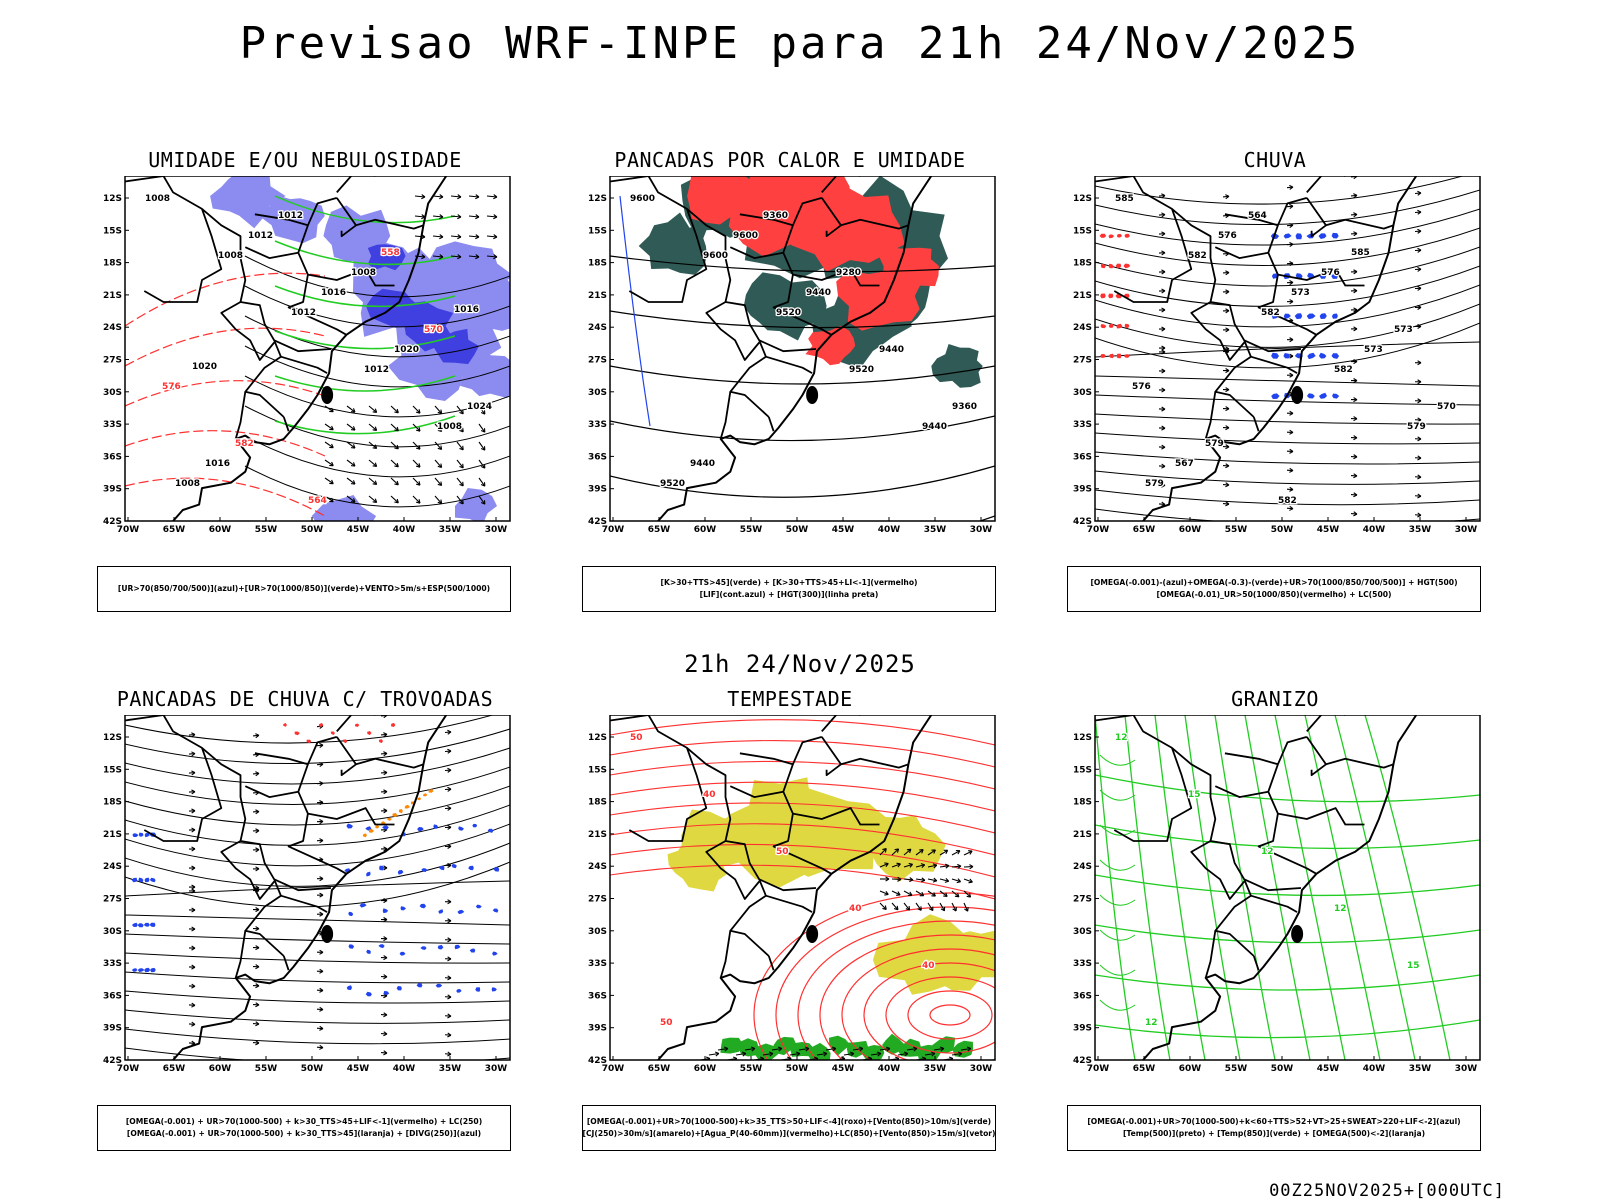  I want to click on contour-label: 1020, so click(204, 367).